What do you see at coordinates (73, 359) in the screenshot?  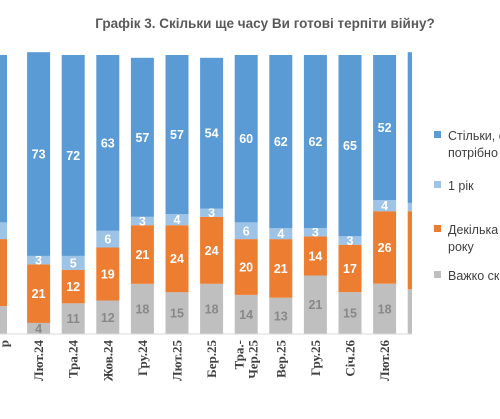 I see `x-tick-label: Тра.24` at bounding box center [73, 359].